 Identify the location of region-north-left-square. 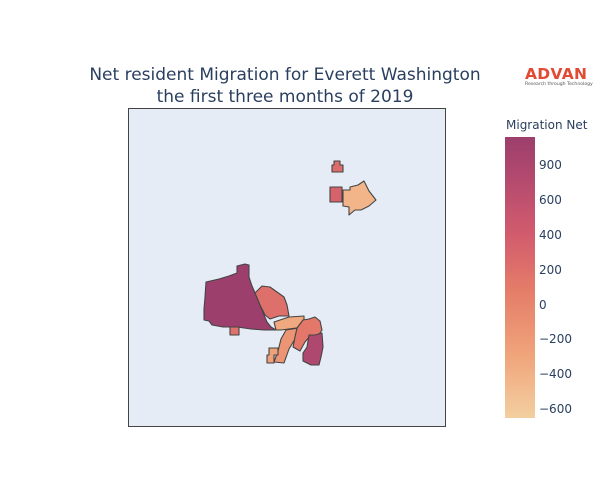
(336, 194).